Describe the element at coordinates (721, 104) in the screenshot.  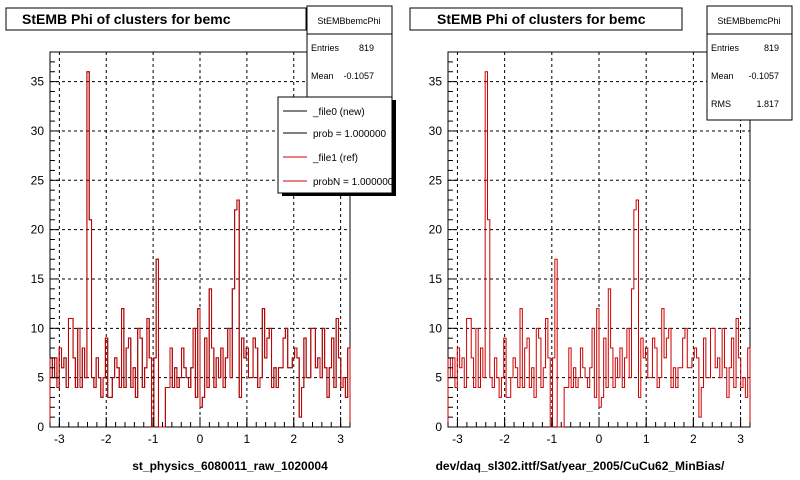
I see `right-stats-rms-label: RMS` at that location.